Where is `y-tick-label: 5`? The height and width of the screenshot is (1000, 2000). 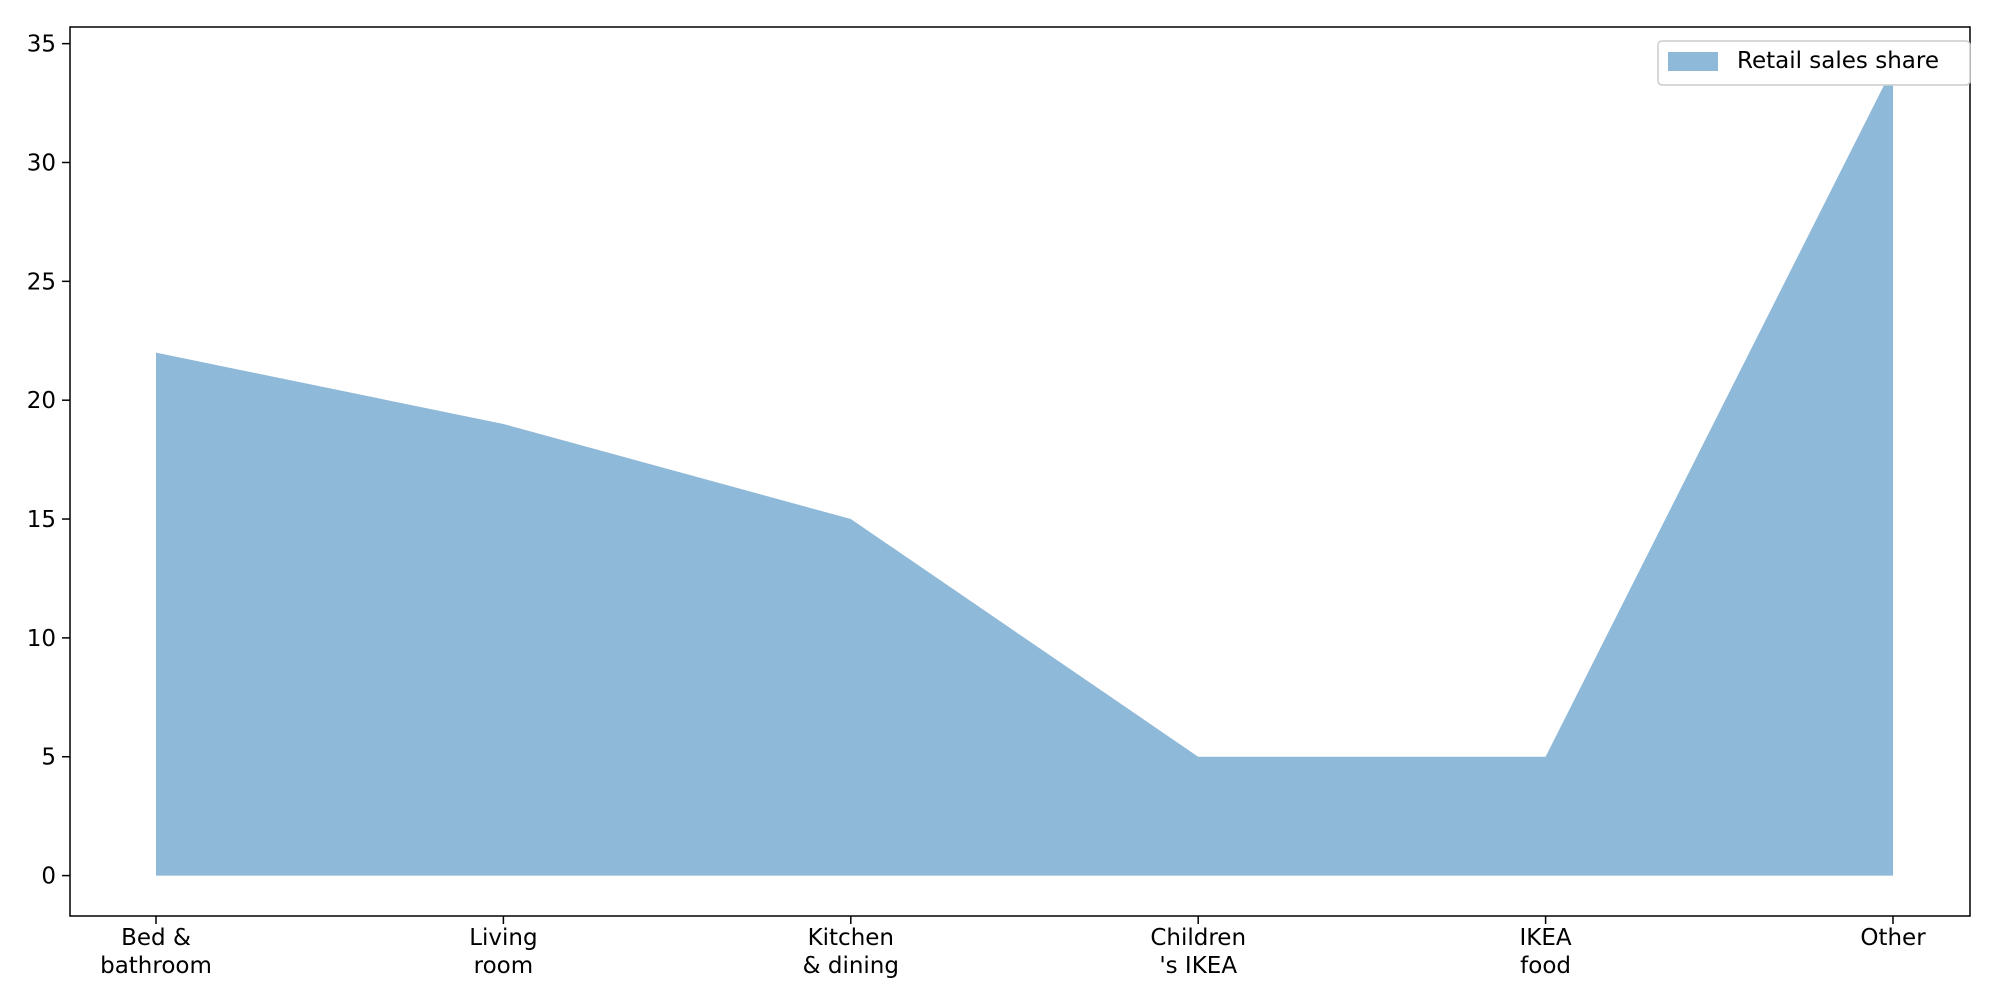 y-tick-label: 5 is located at coordinates (48, 758).